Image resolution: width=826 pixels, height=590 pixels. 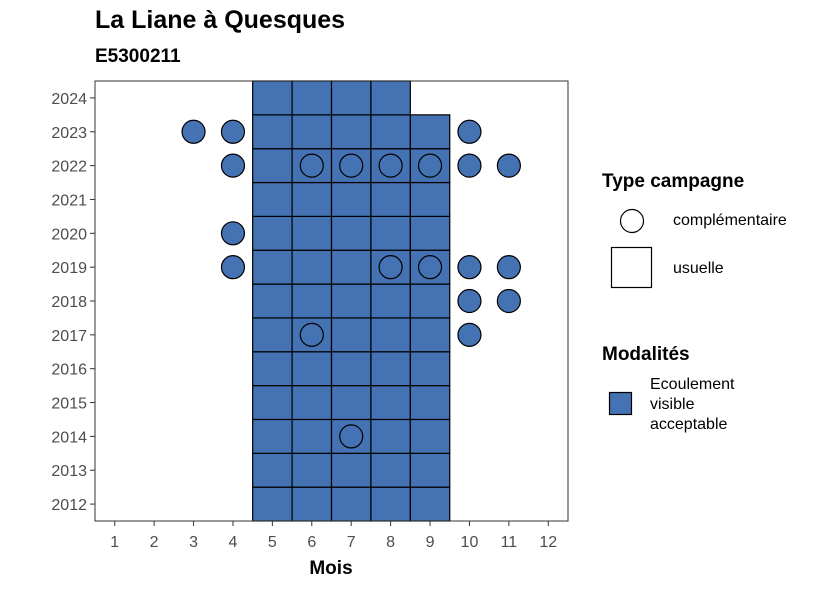 What do you see at coordinates (69, 471) in the screenshot?
I see `y-tick-label-2013: 2013` at bounding box center [69, 471].